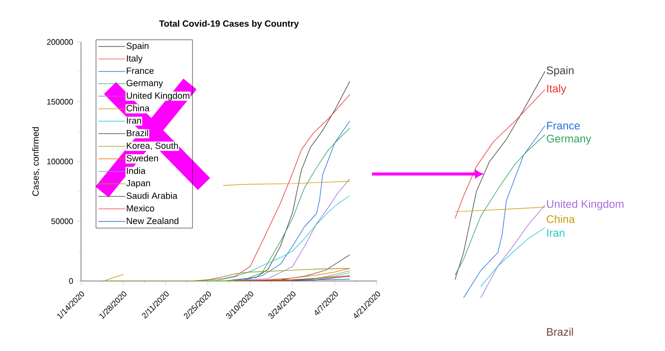 Image resolution: width=665 pixels, height=351 pixels. What do you see at coordinates (140, 208) in the screenshot?
I see `legend-label: Mexico` at bounding box center [140, 208].